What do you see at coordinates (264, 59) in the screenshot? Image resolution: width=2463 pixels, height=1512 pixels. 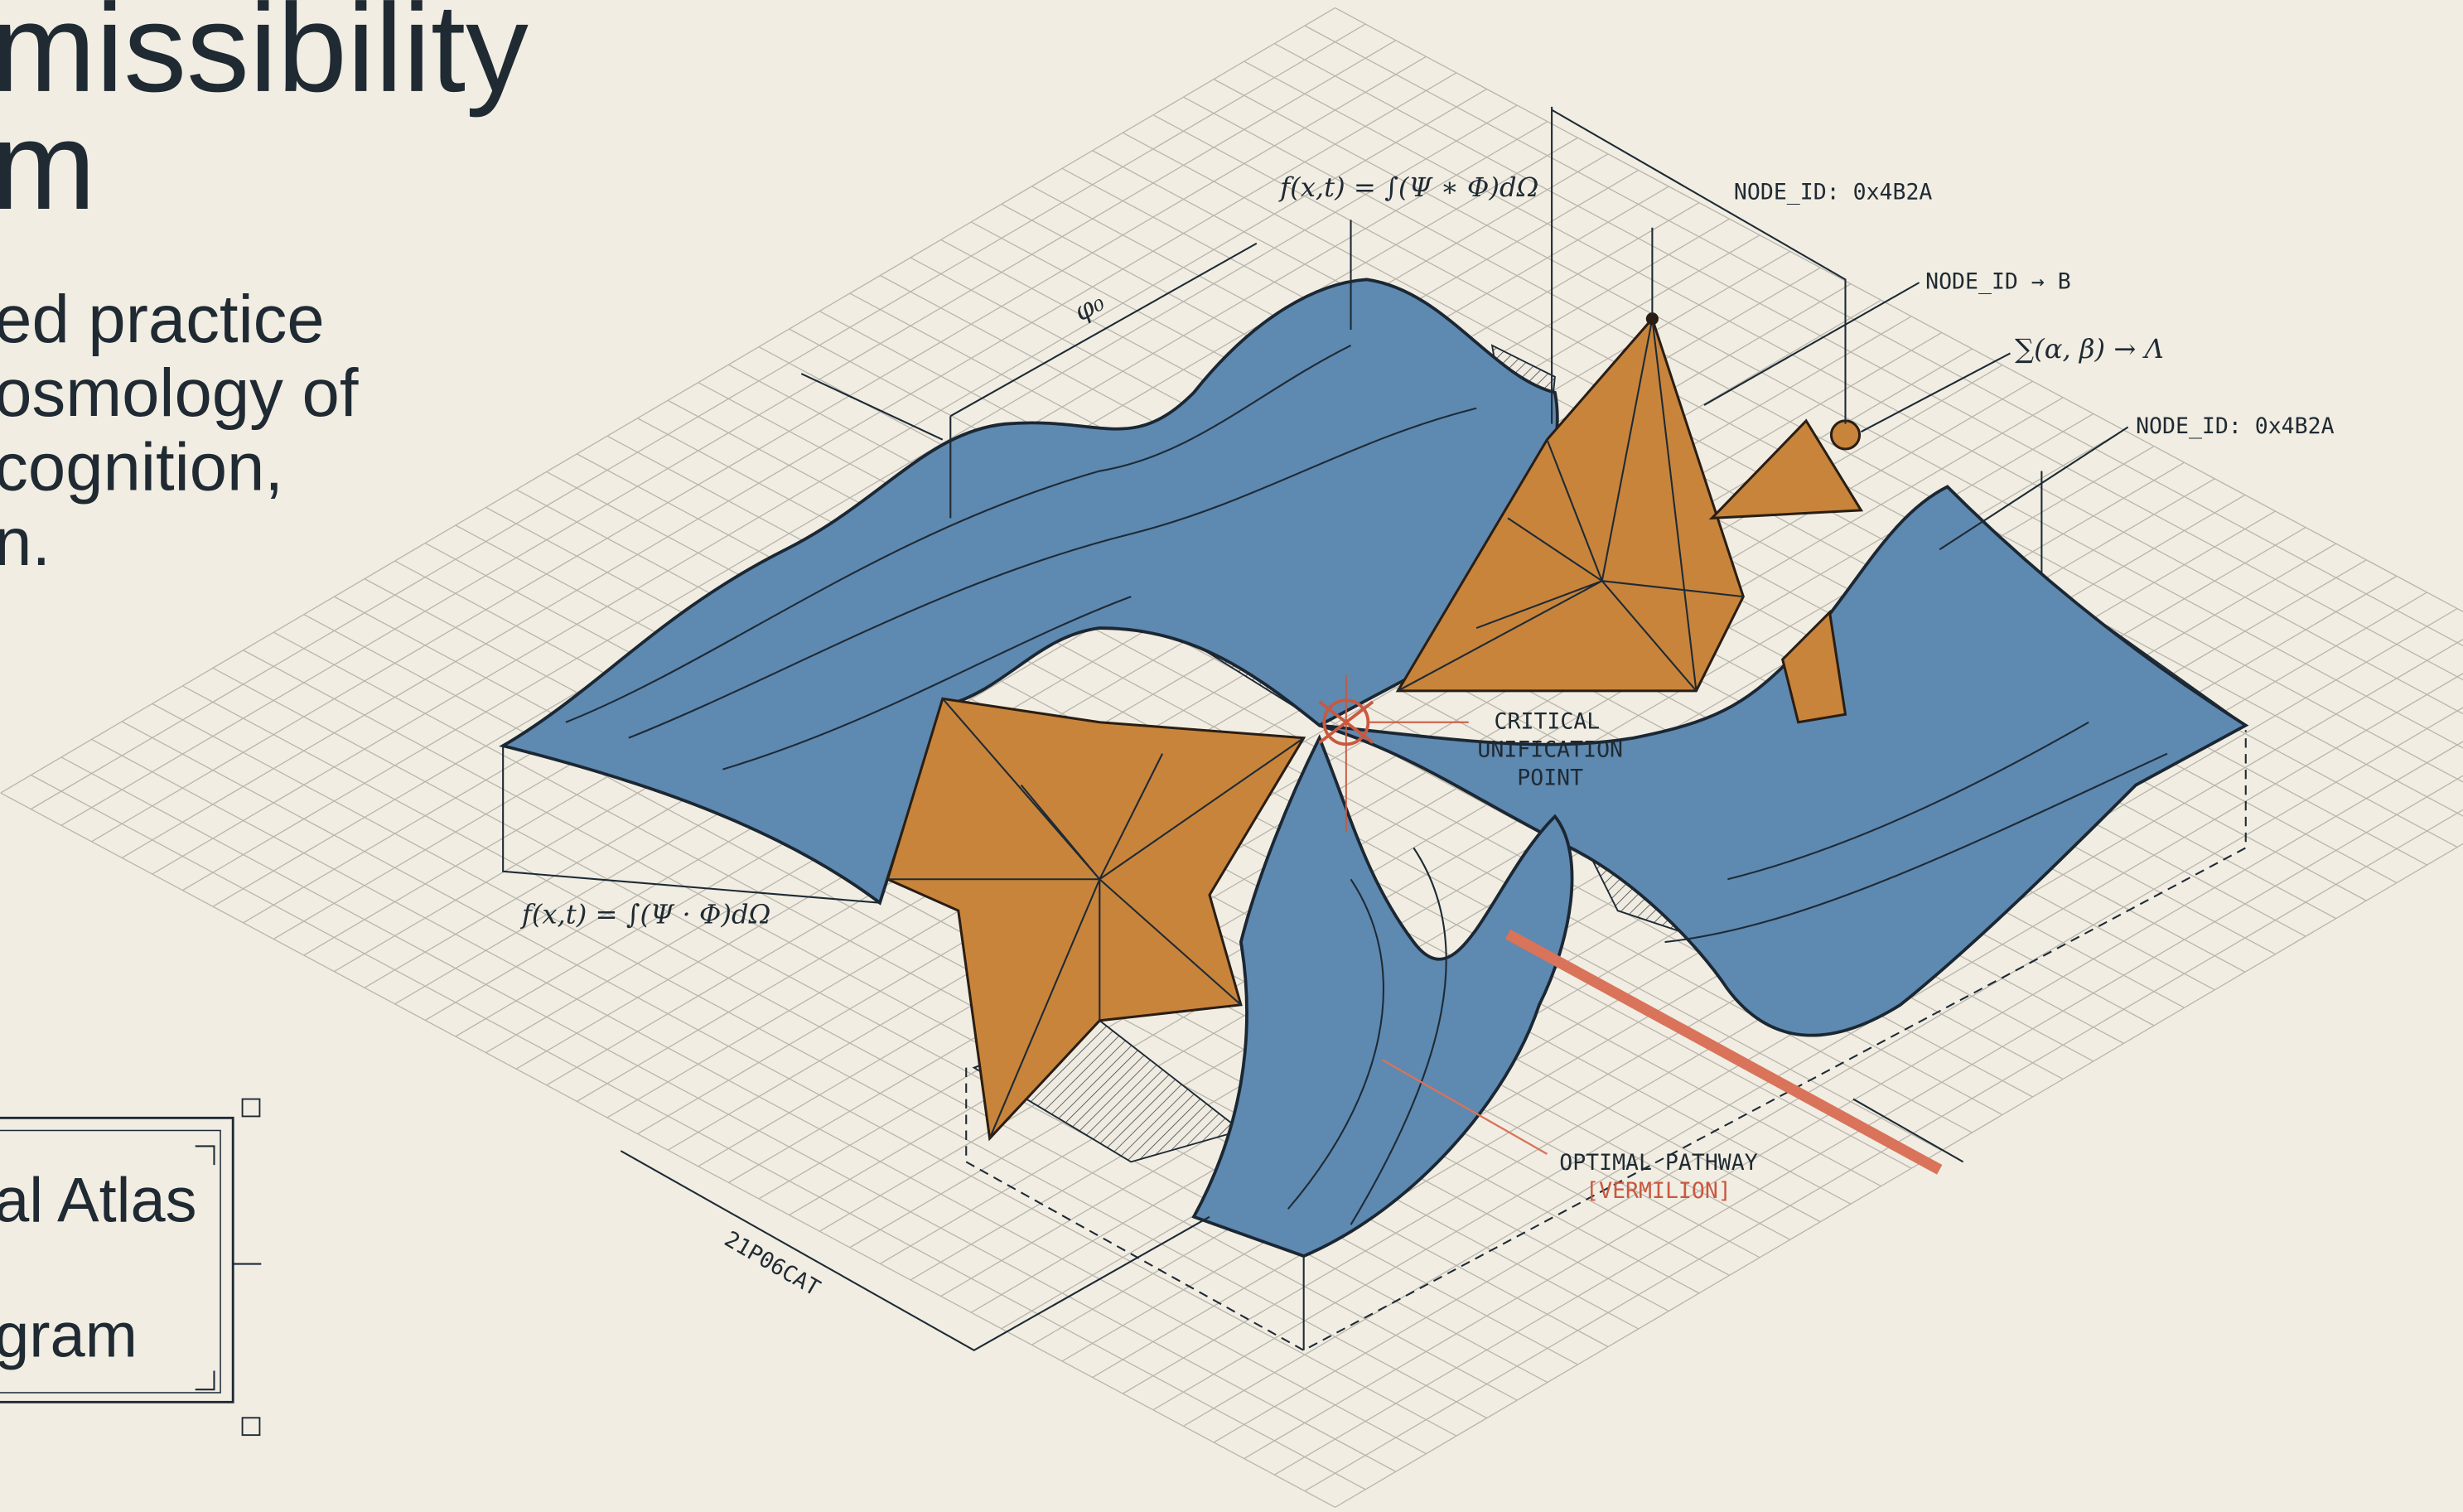 I see `title-line: missibility` at bounding box center [264, 59].